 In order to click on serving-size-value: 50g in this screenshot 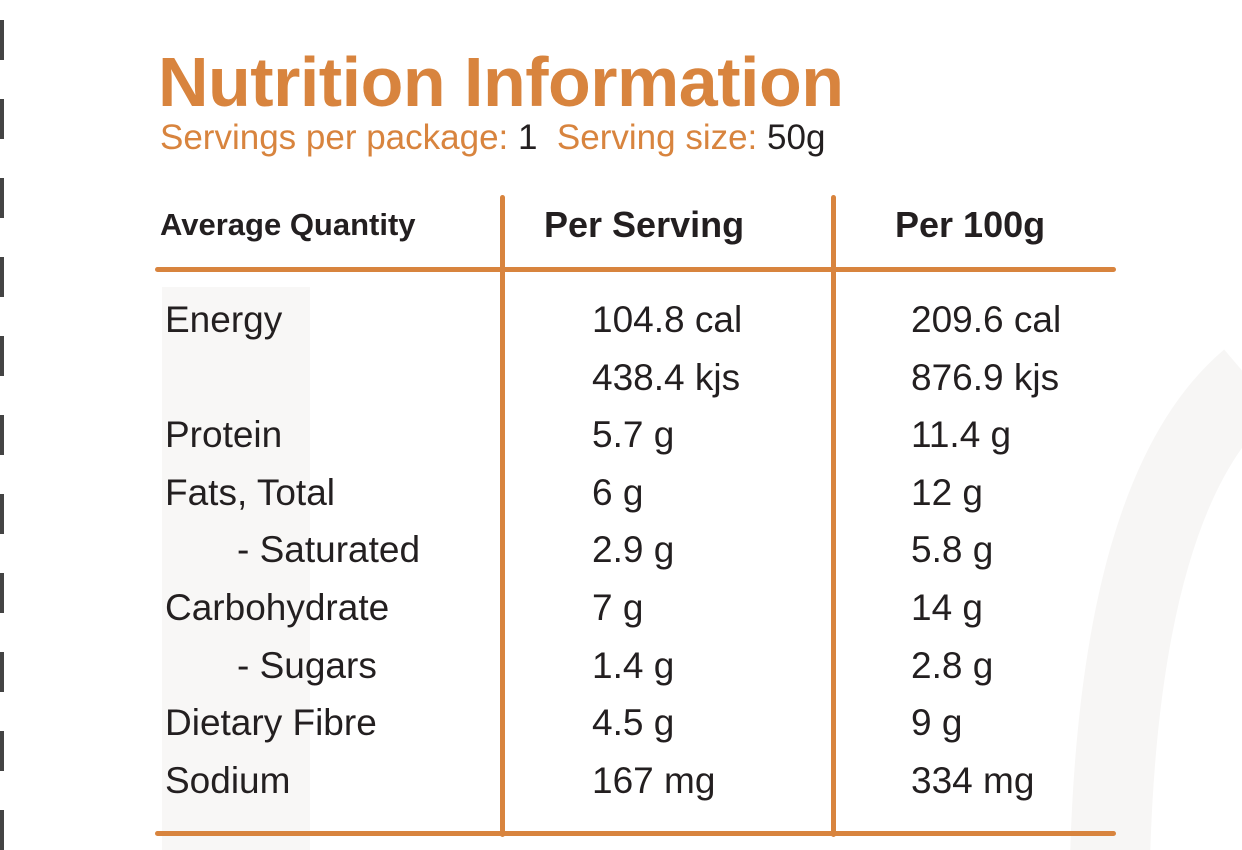, I will do `click(796, 137)`.